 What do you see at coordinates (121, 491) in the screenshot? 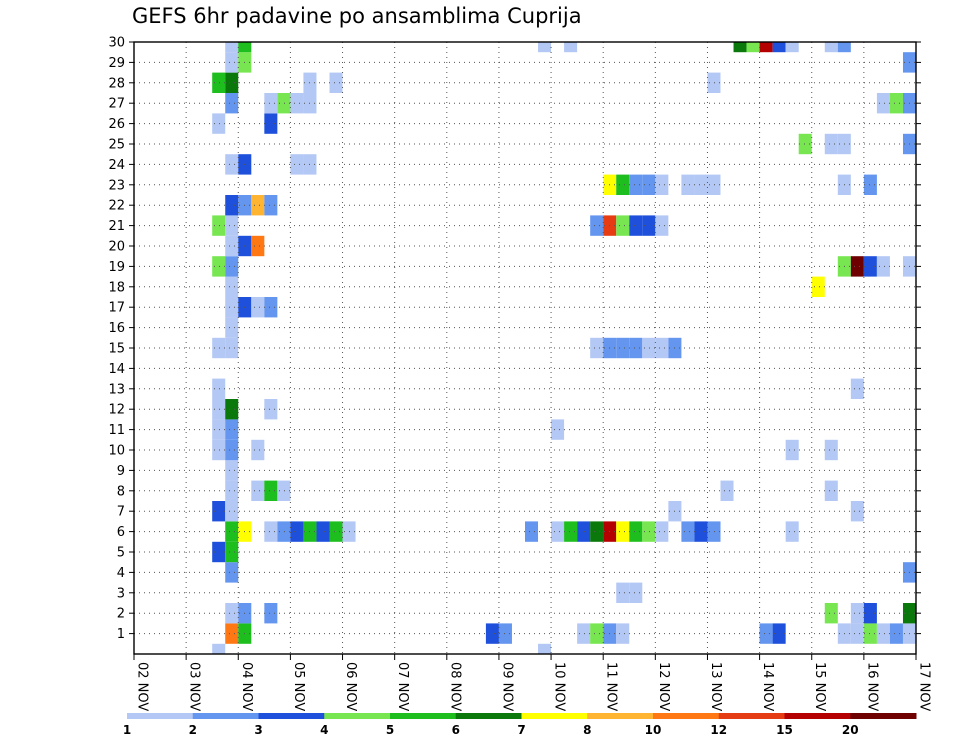
I see `y-tick-label: 8` at bounding box center [121, 491].